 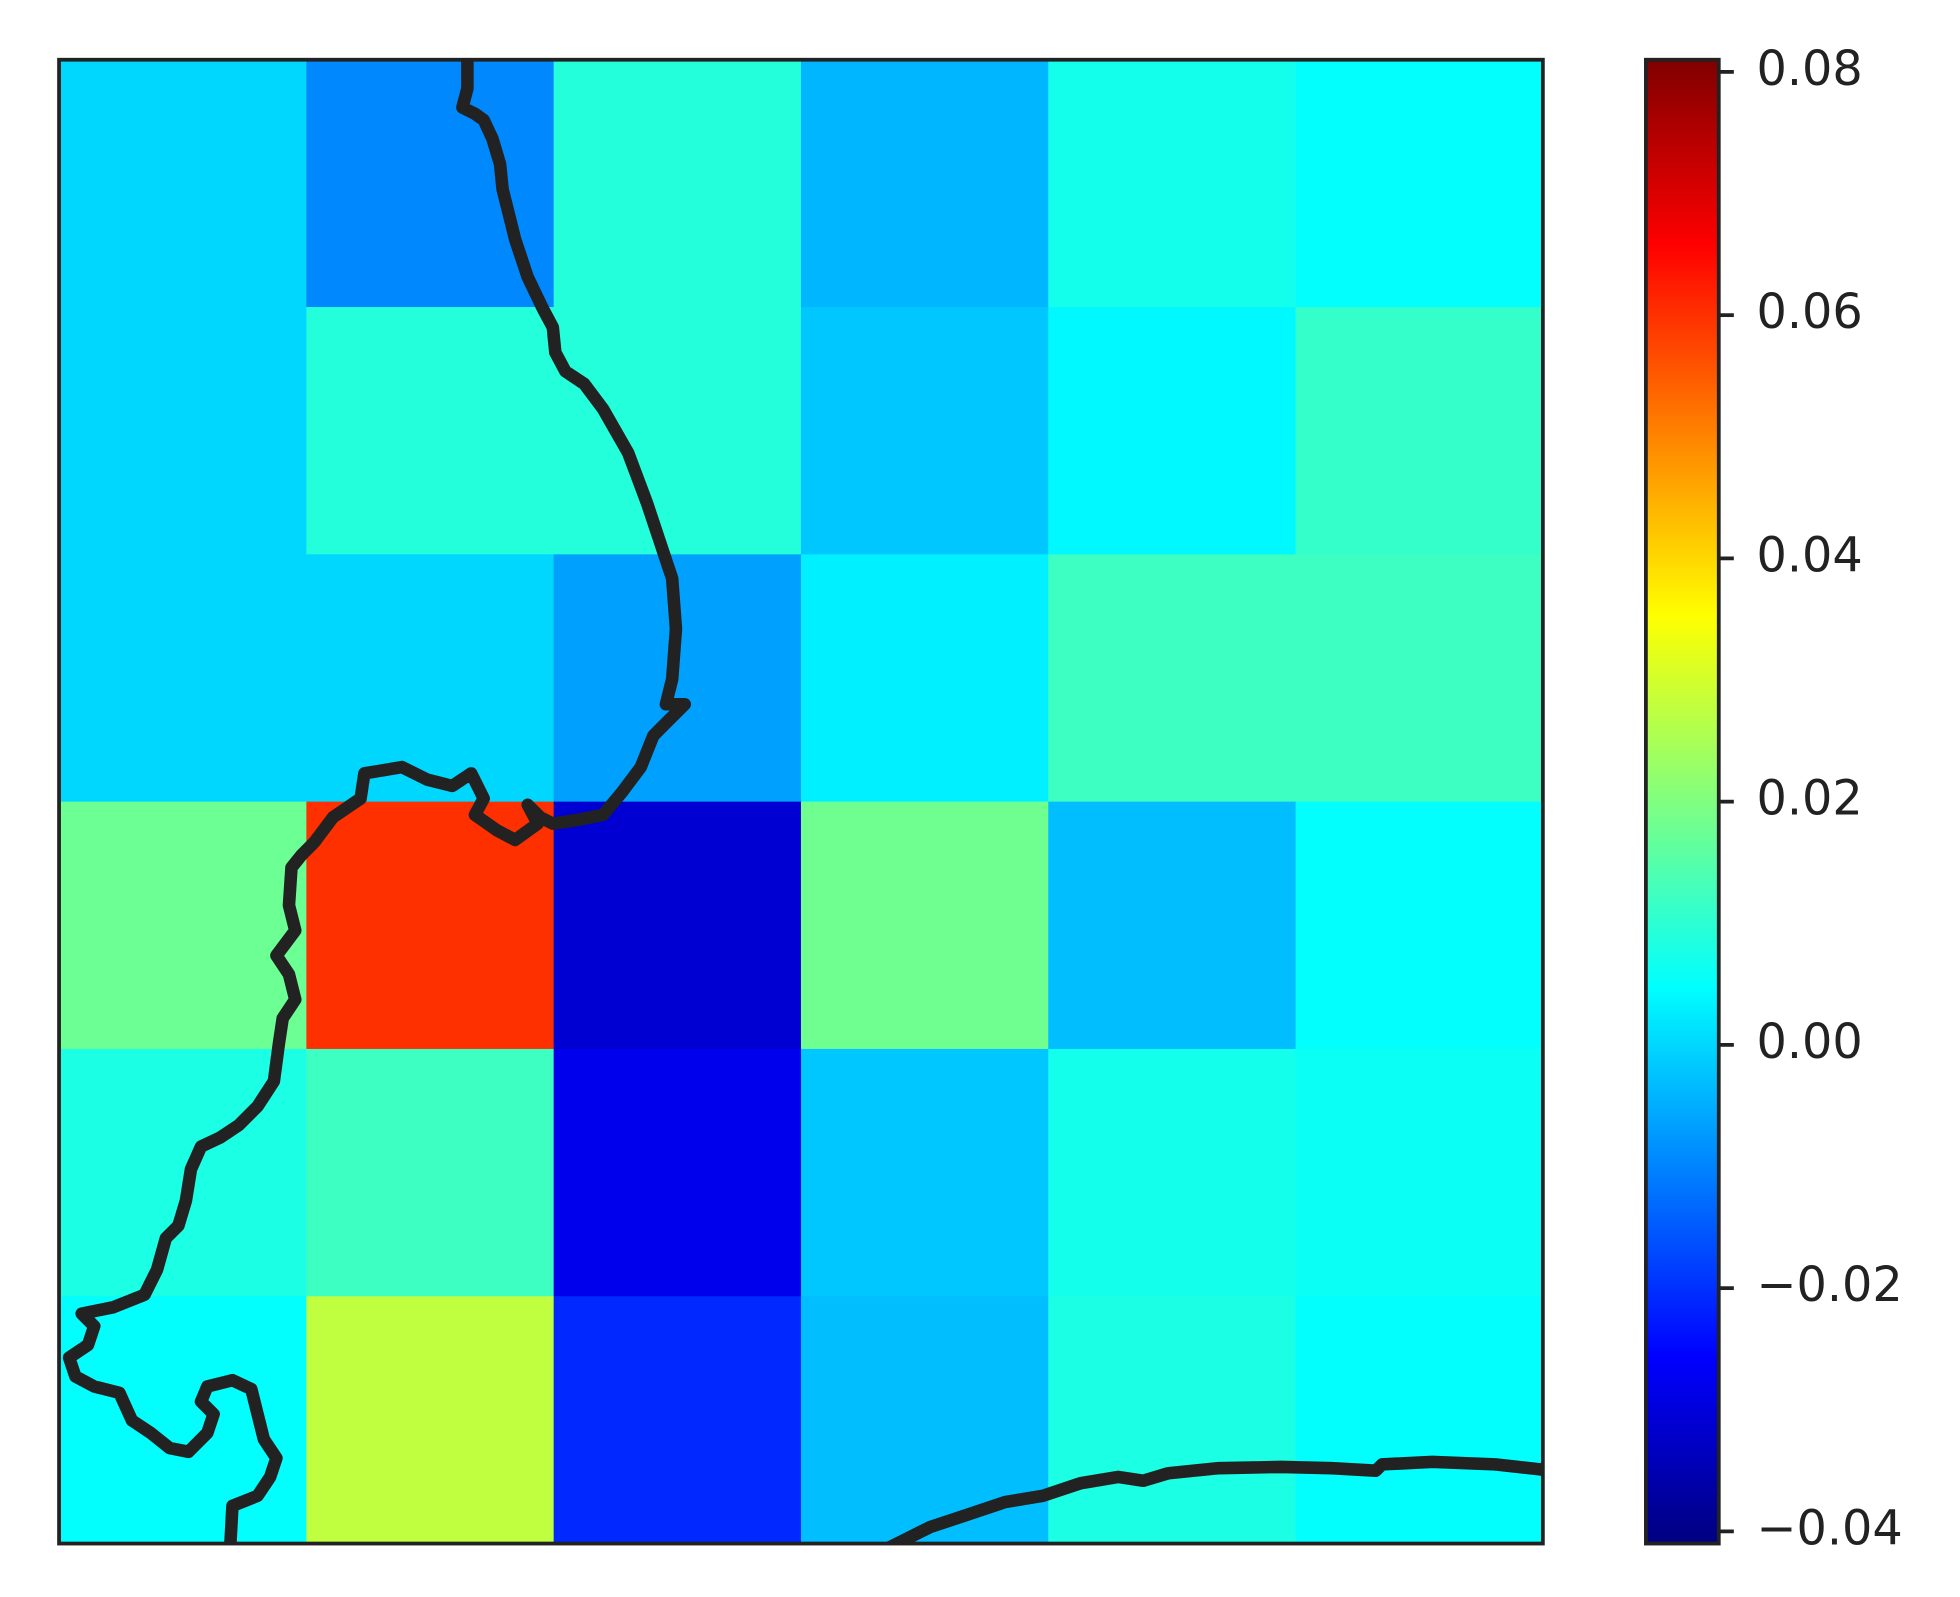 What do you see at coordinates (1829, 1528) in the screenshot?
I see `colorbar-tick-label: −0.04` at bounding box center [1829, 1528].